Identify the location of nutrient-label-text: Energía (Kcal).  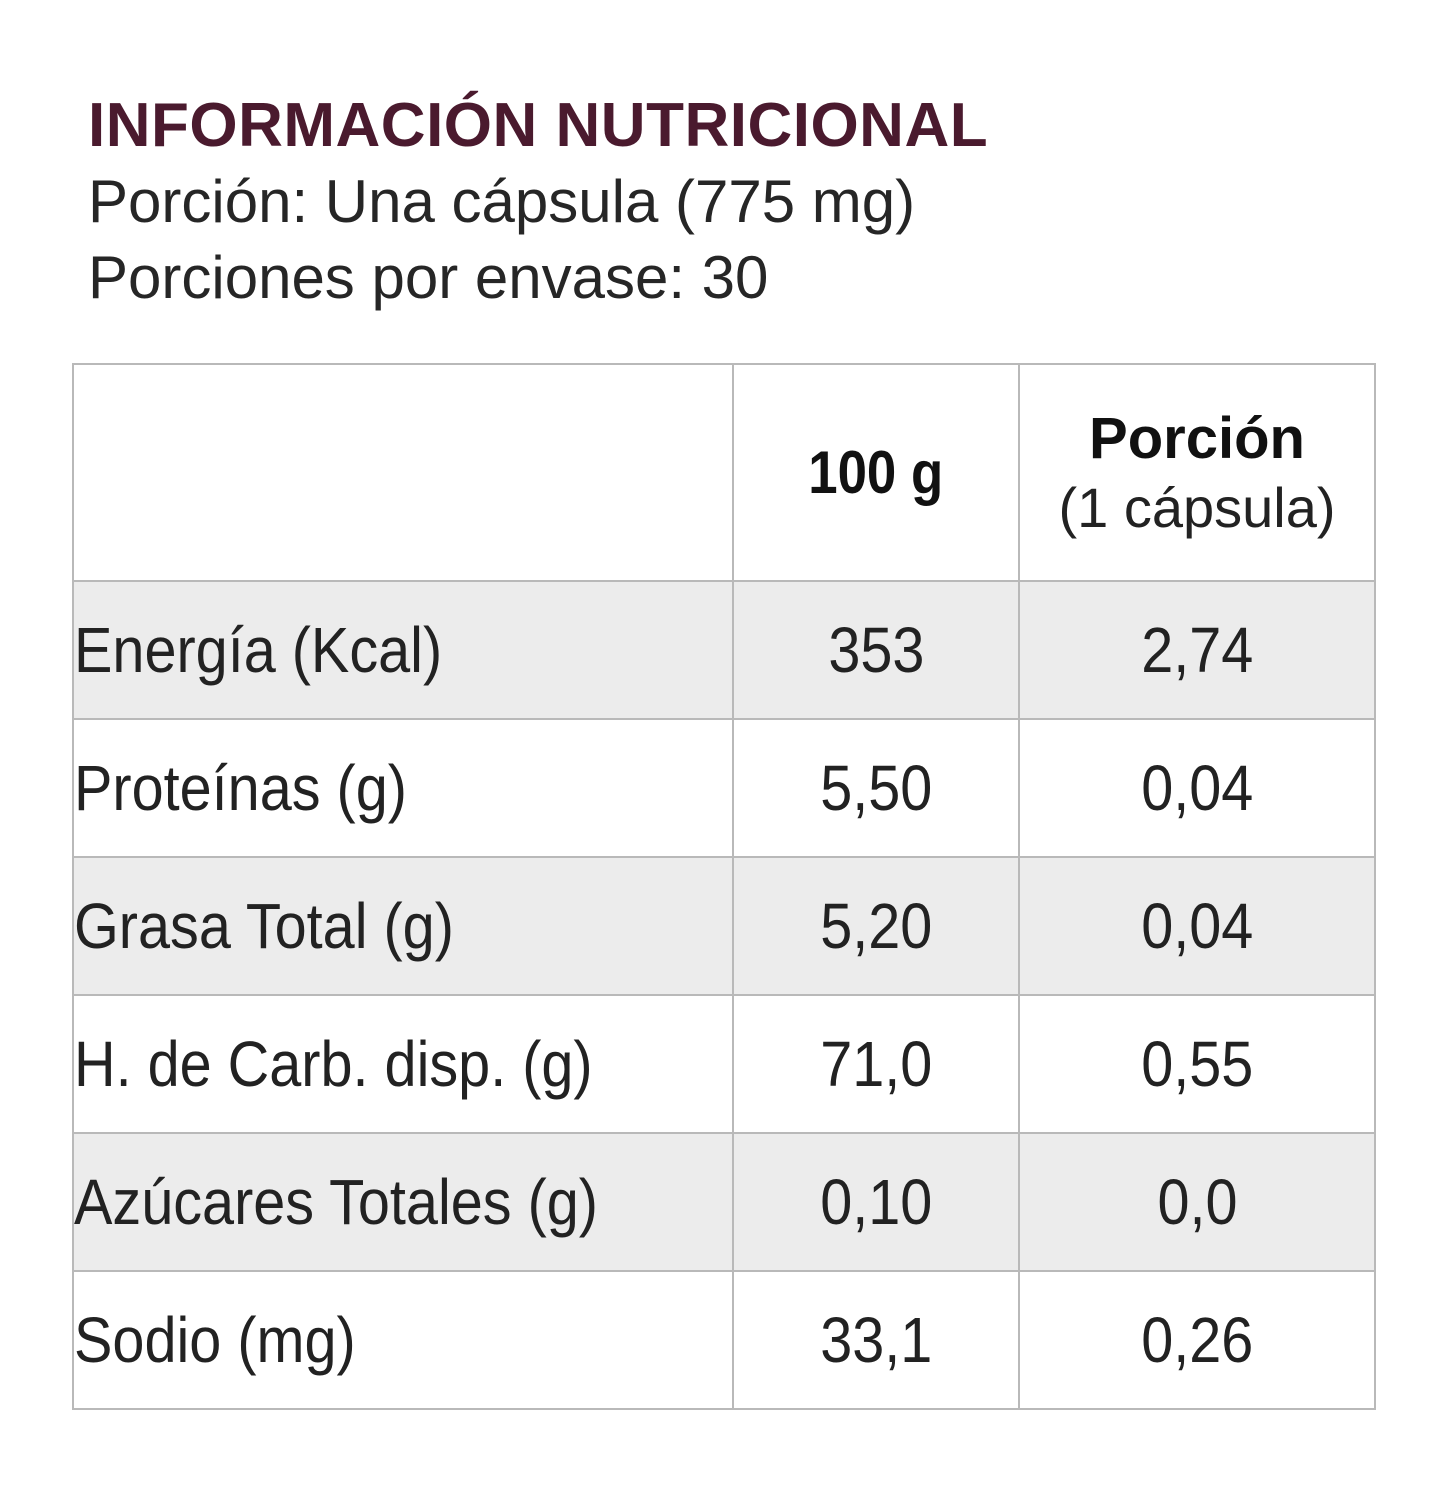
(258, 650).